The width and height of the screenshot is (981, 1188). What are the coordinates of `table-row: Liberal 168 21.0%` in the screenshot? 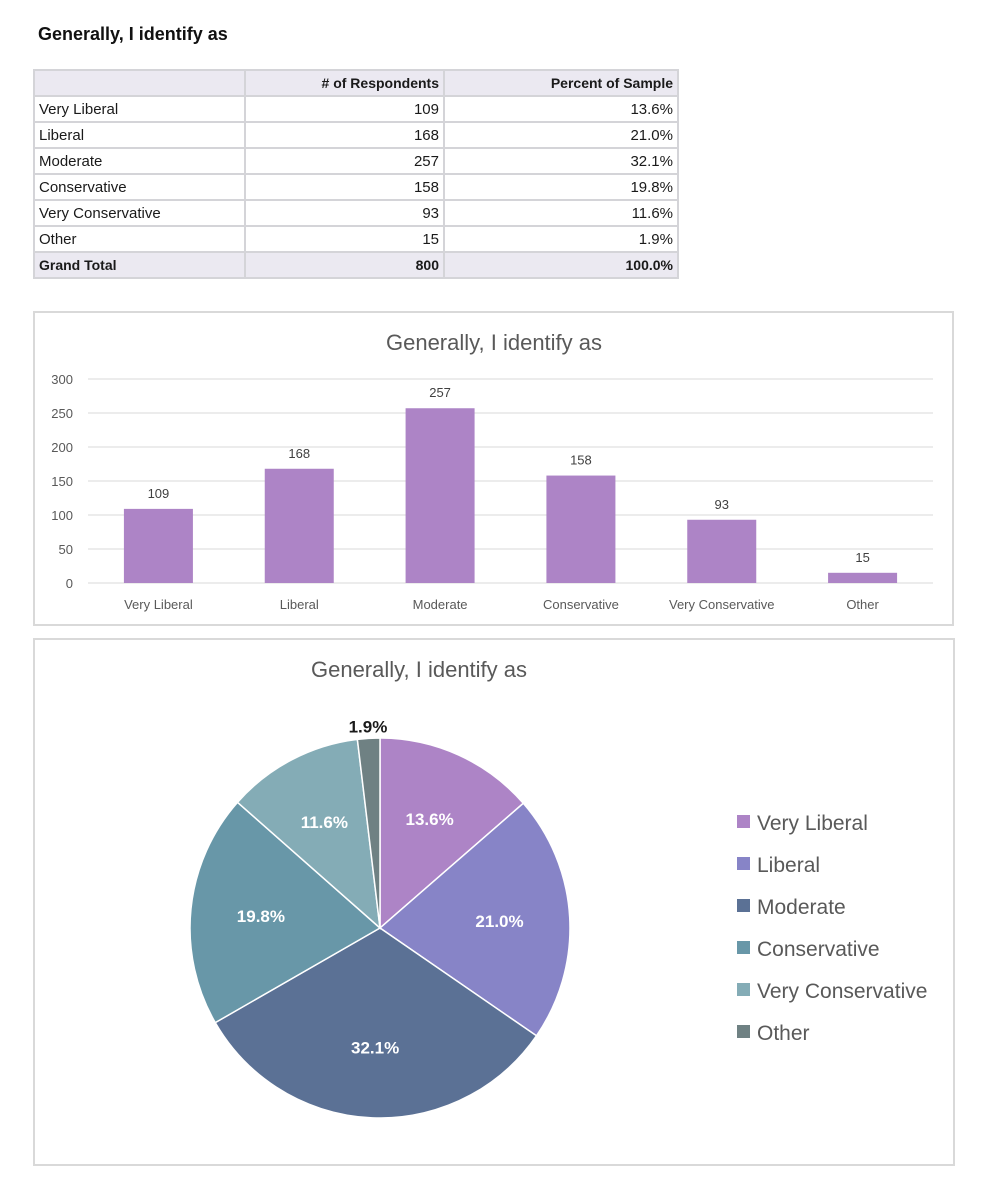 It's located at (356, 135).